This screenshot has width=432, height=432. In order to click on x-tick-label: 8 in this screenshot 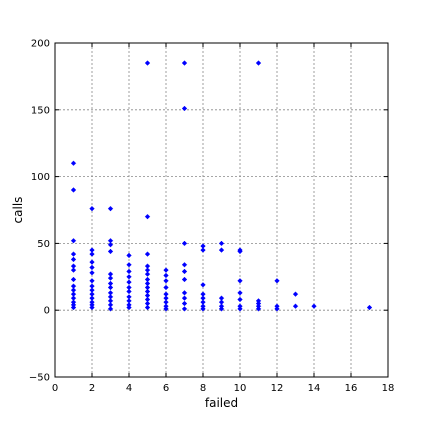, I will do `click(203, 388)`.